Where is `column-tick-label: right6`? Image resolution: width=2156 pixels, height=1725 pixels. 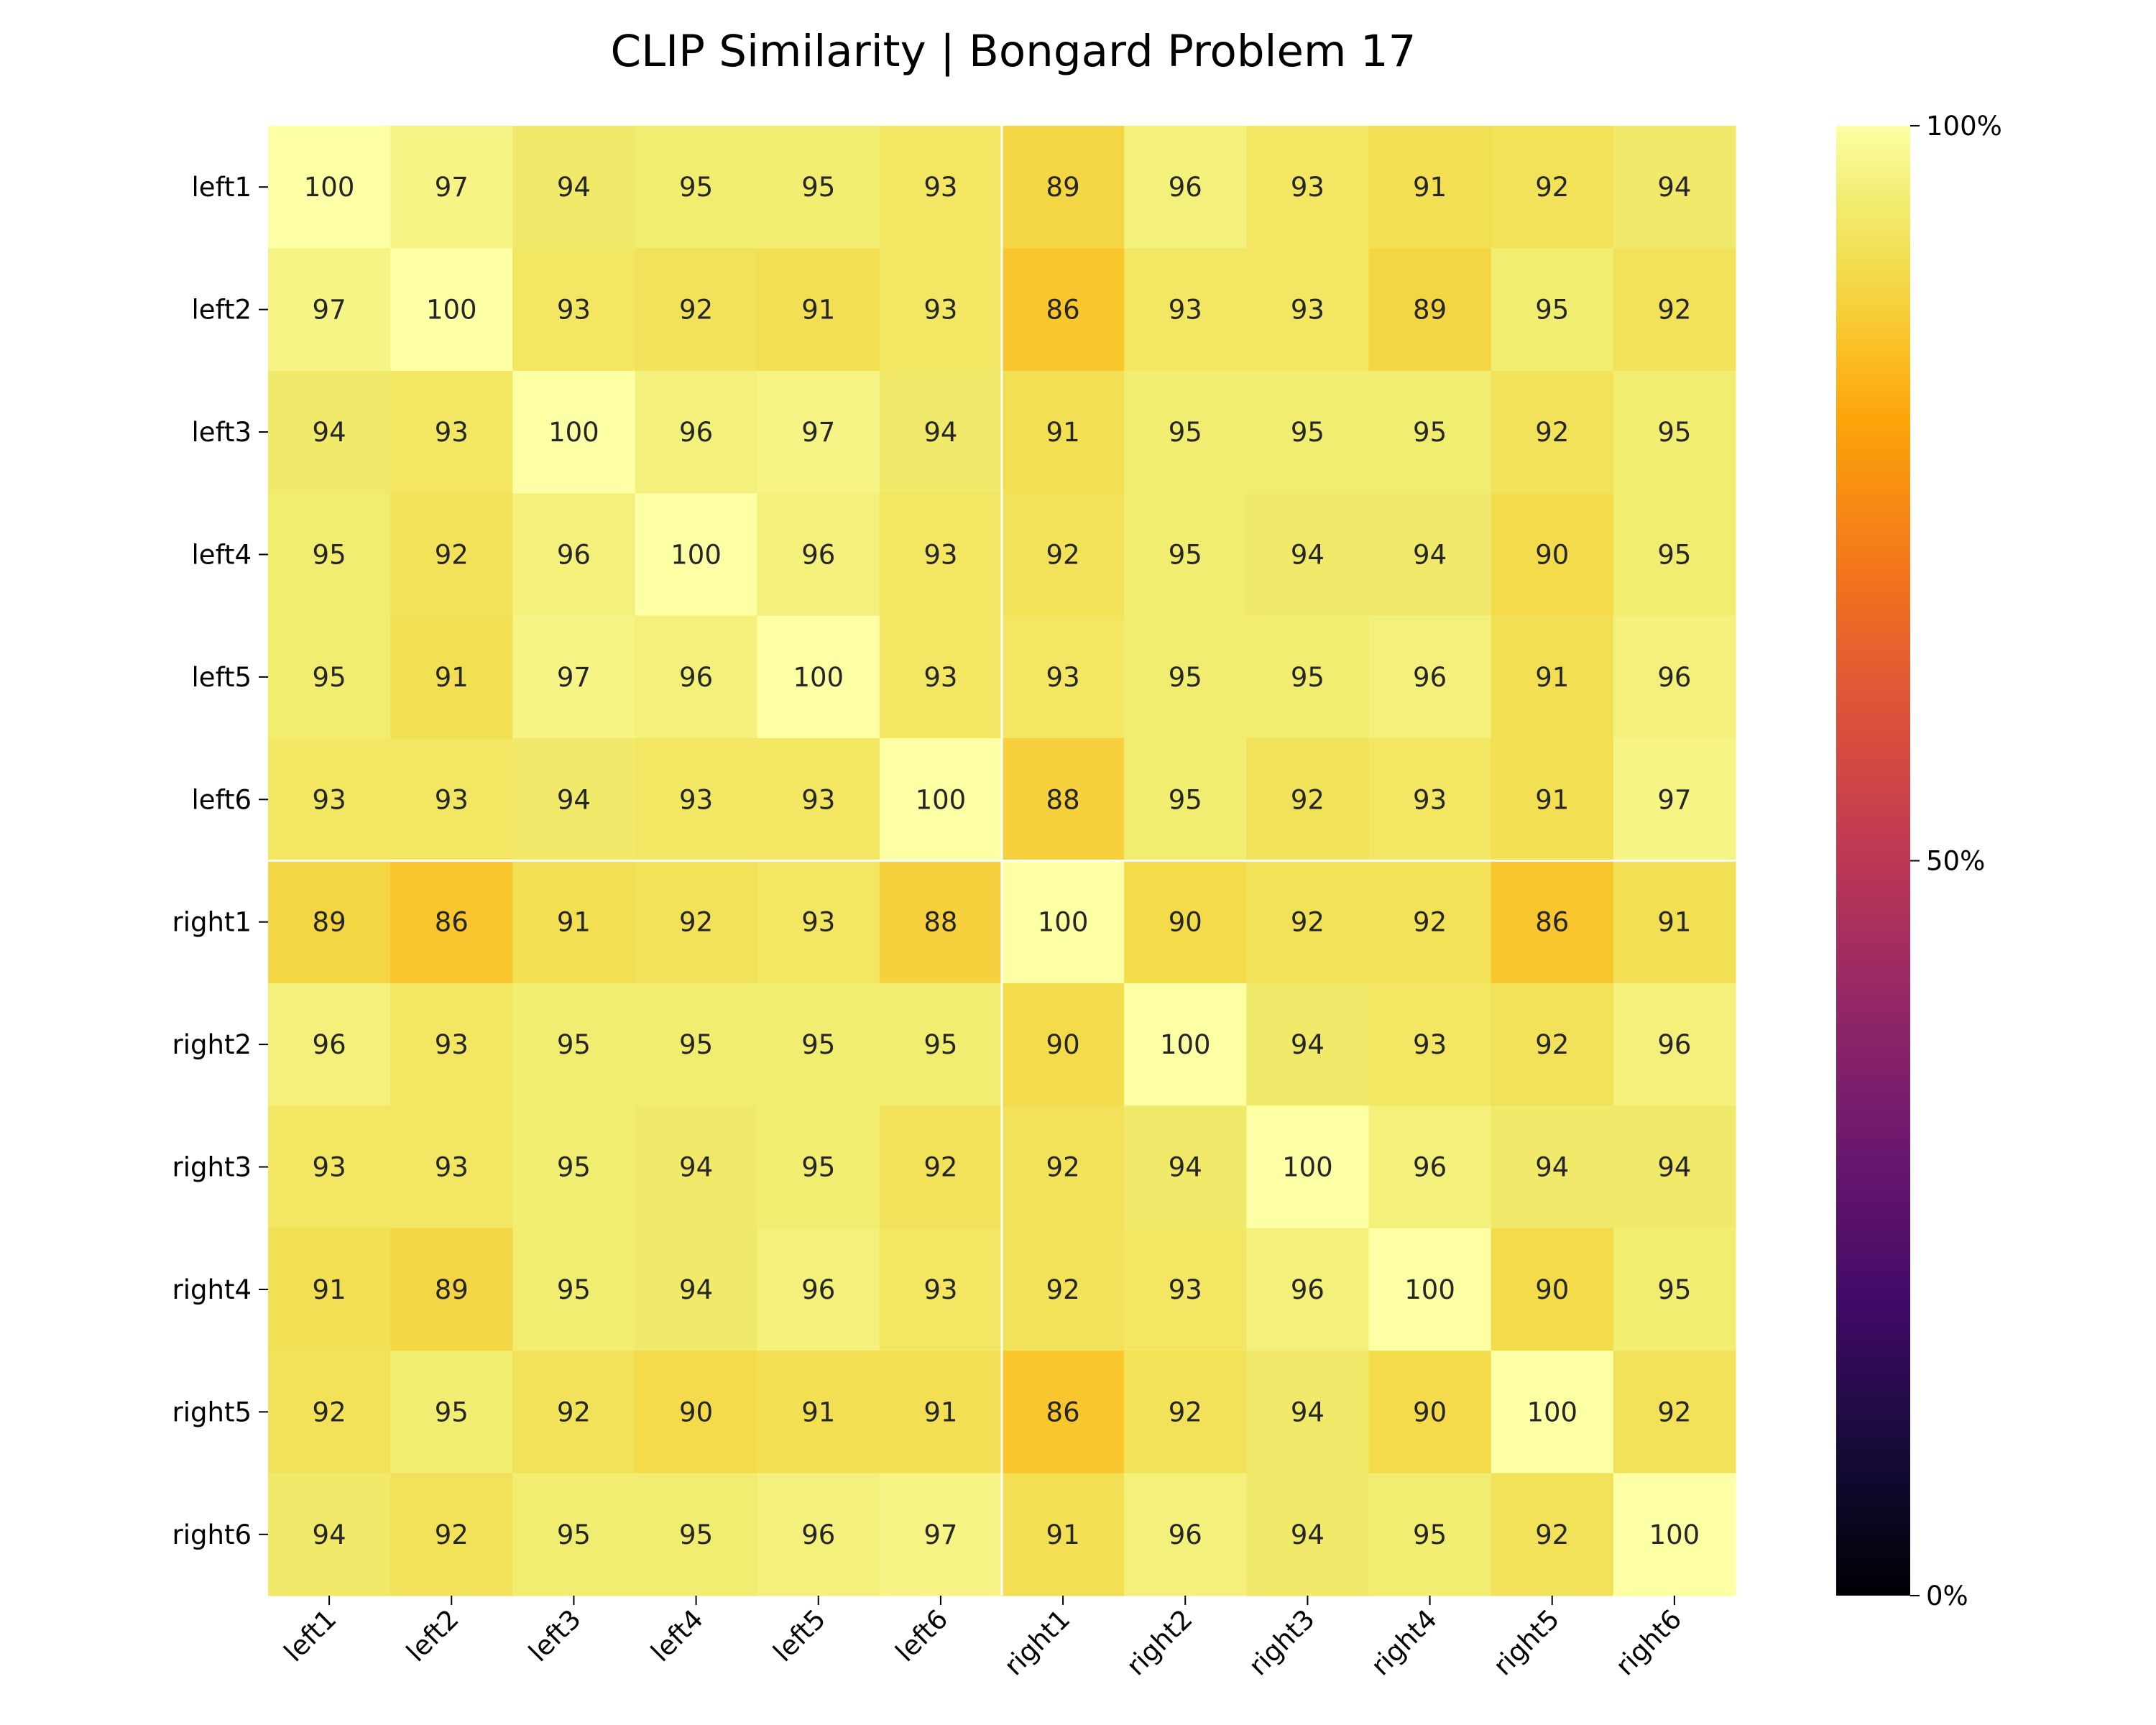 column-tick-label: right6 is located at coordinates (1649, 1643).